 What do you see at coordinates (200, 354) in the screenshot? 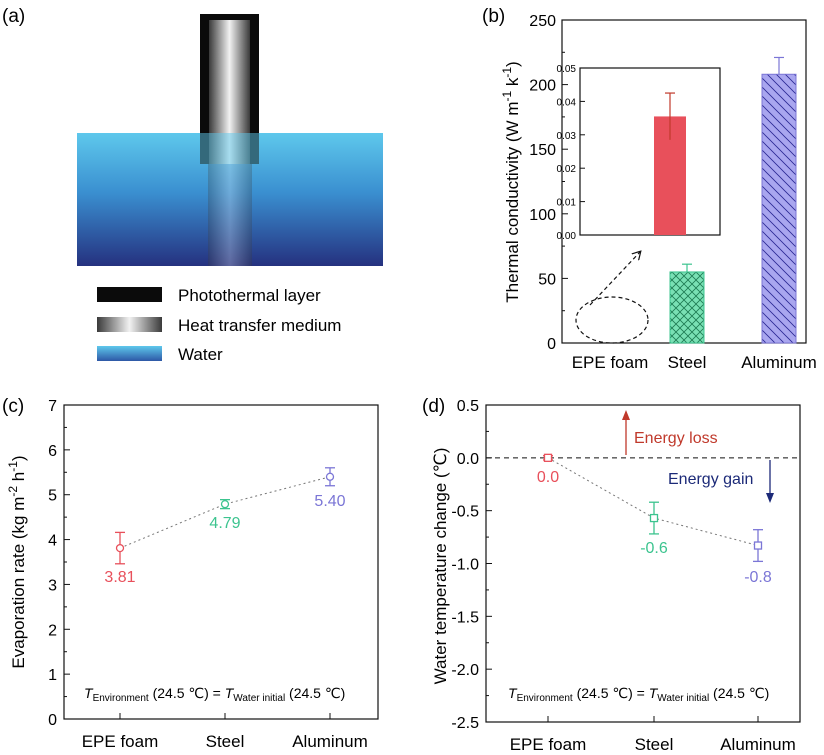
I see `legend-label-water: Water` at bounding box center [200, 354].